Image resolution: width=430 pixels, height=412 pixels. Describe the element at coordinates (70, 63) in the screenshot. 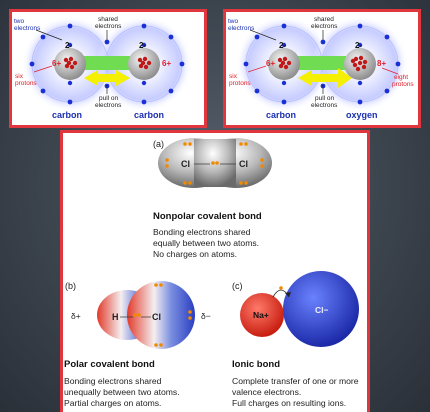

I see `left-protons` at that location.